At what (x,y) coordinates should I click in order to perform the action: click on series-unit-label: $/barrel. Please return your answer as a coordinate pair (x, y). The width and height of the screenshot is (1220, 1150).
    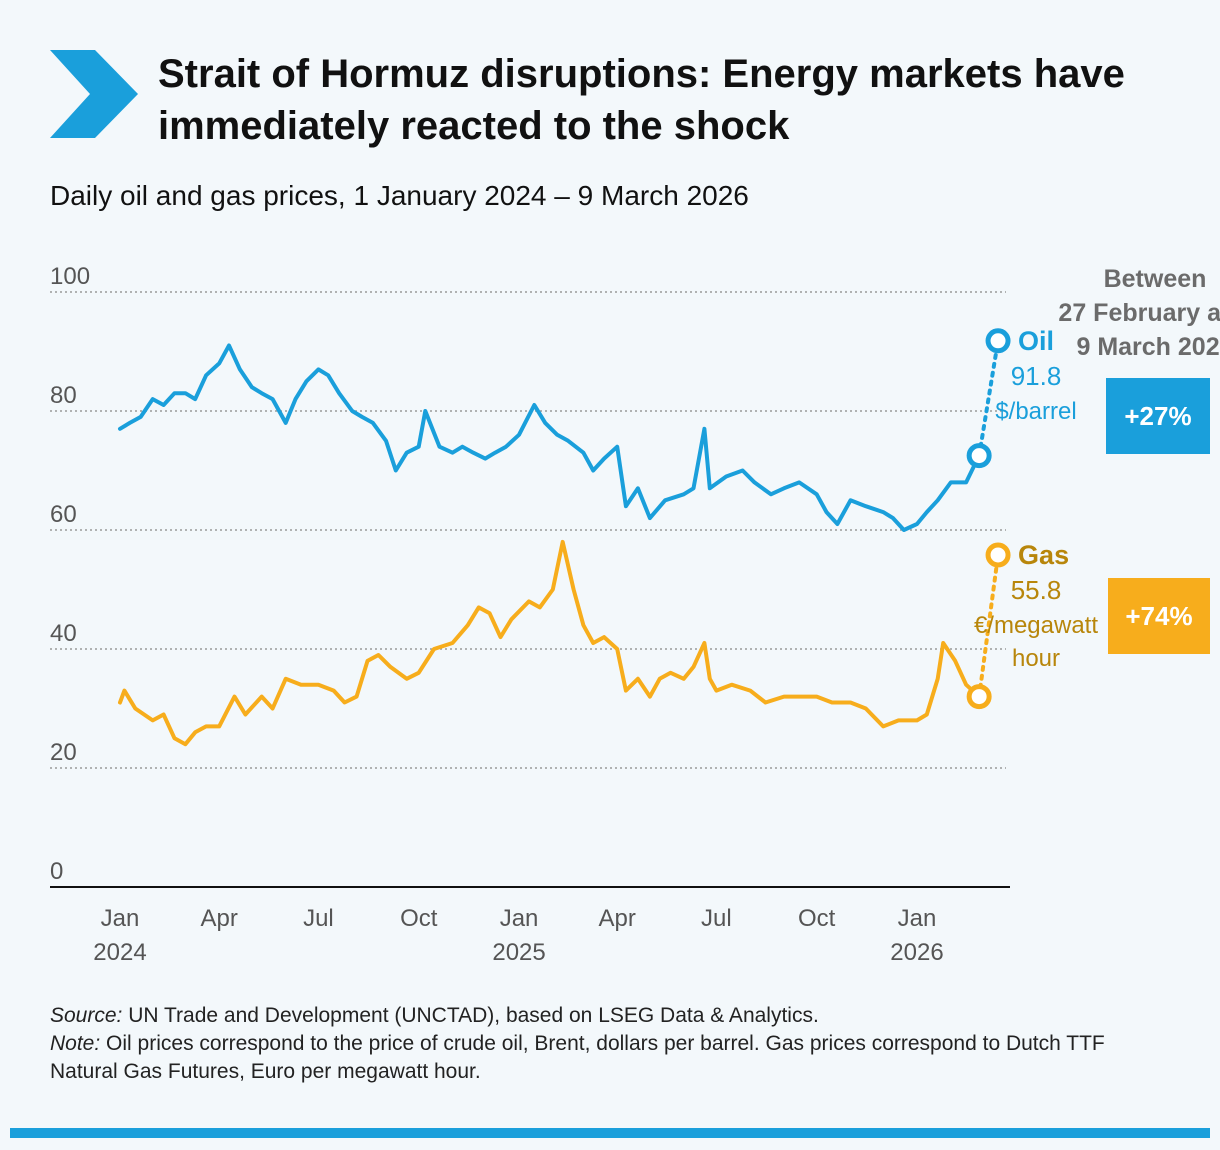
    Looking at the image, I should click on (1035, 411).